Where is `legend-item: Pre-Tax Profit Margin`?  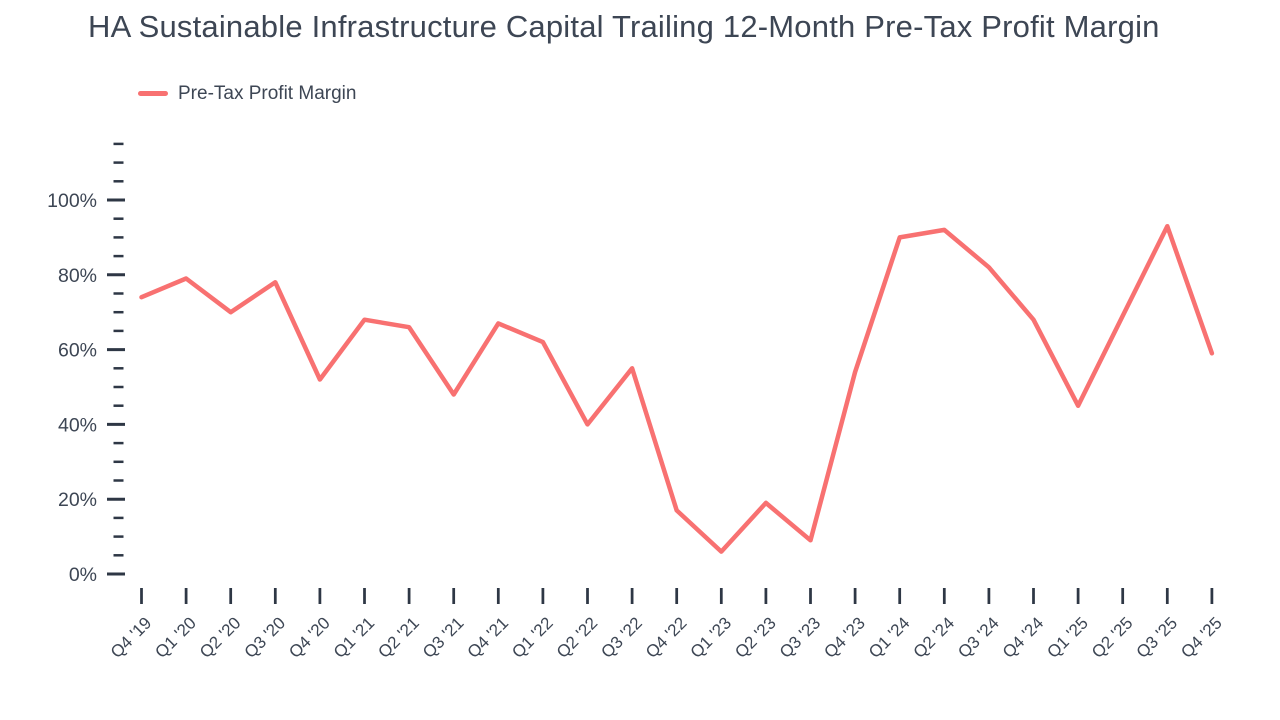 legend-item: Pre-Tax Profit Margin is located at coordinates (247, 93).